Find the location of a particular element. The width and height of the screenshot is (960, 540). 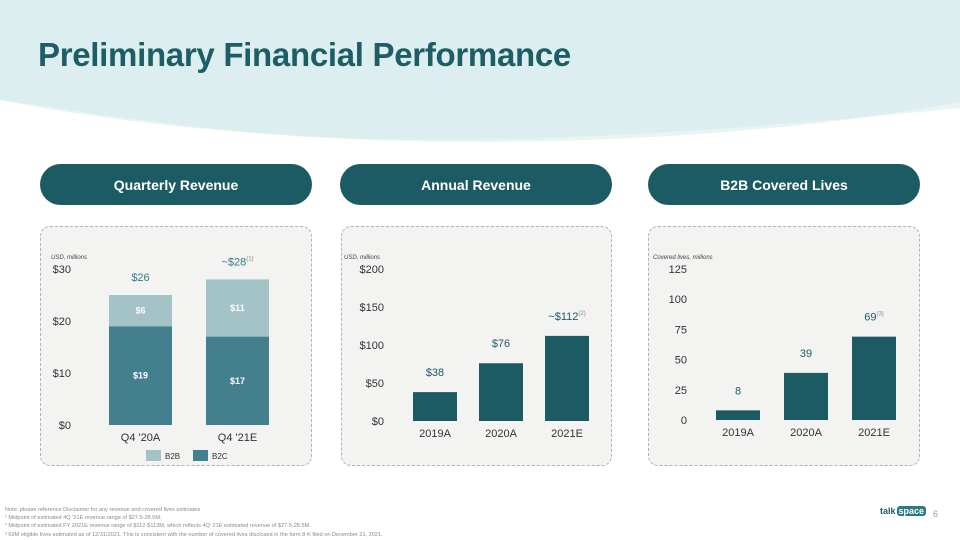

data-label: $38 is located at coordinates (435, 373).